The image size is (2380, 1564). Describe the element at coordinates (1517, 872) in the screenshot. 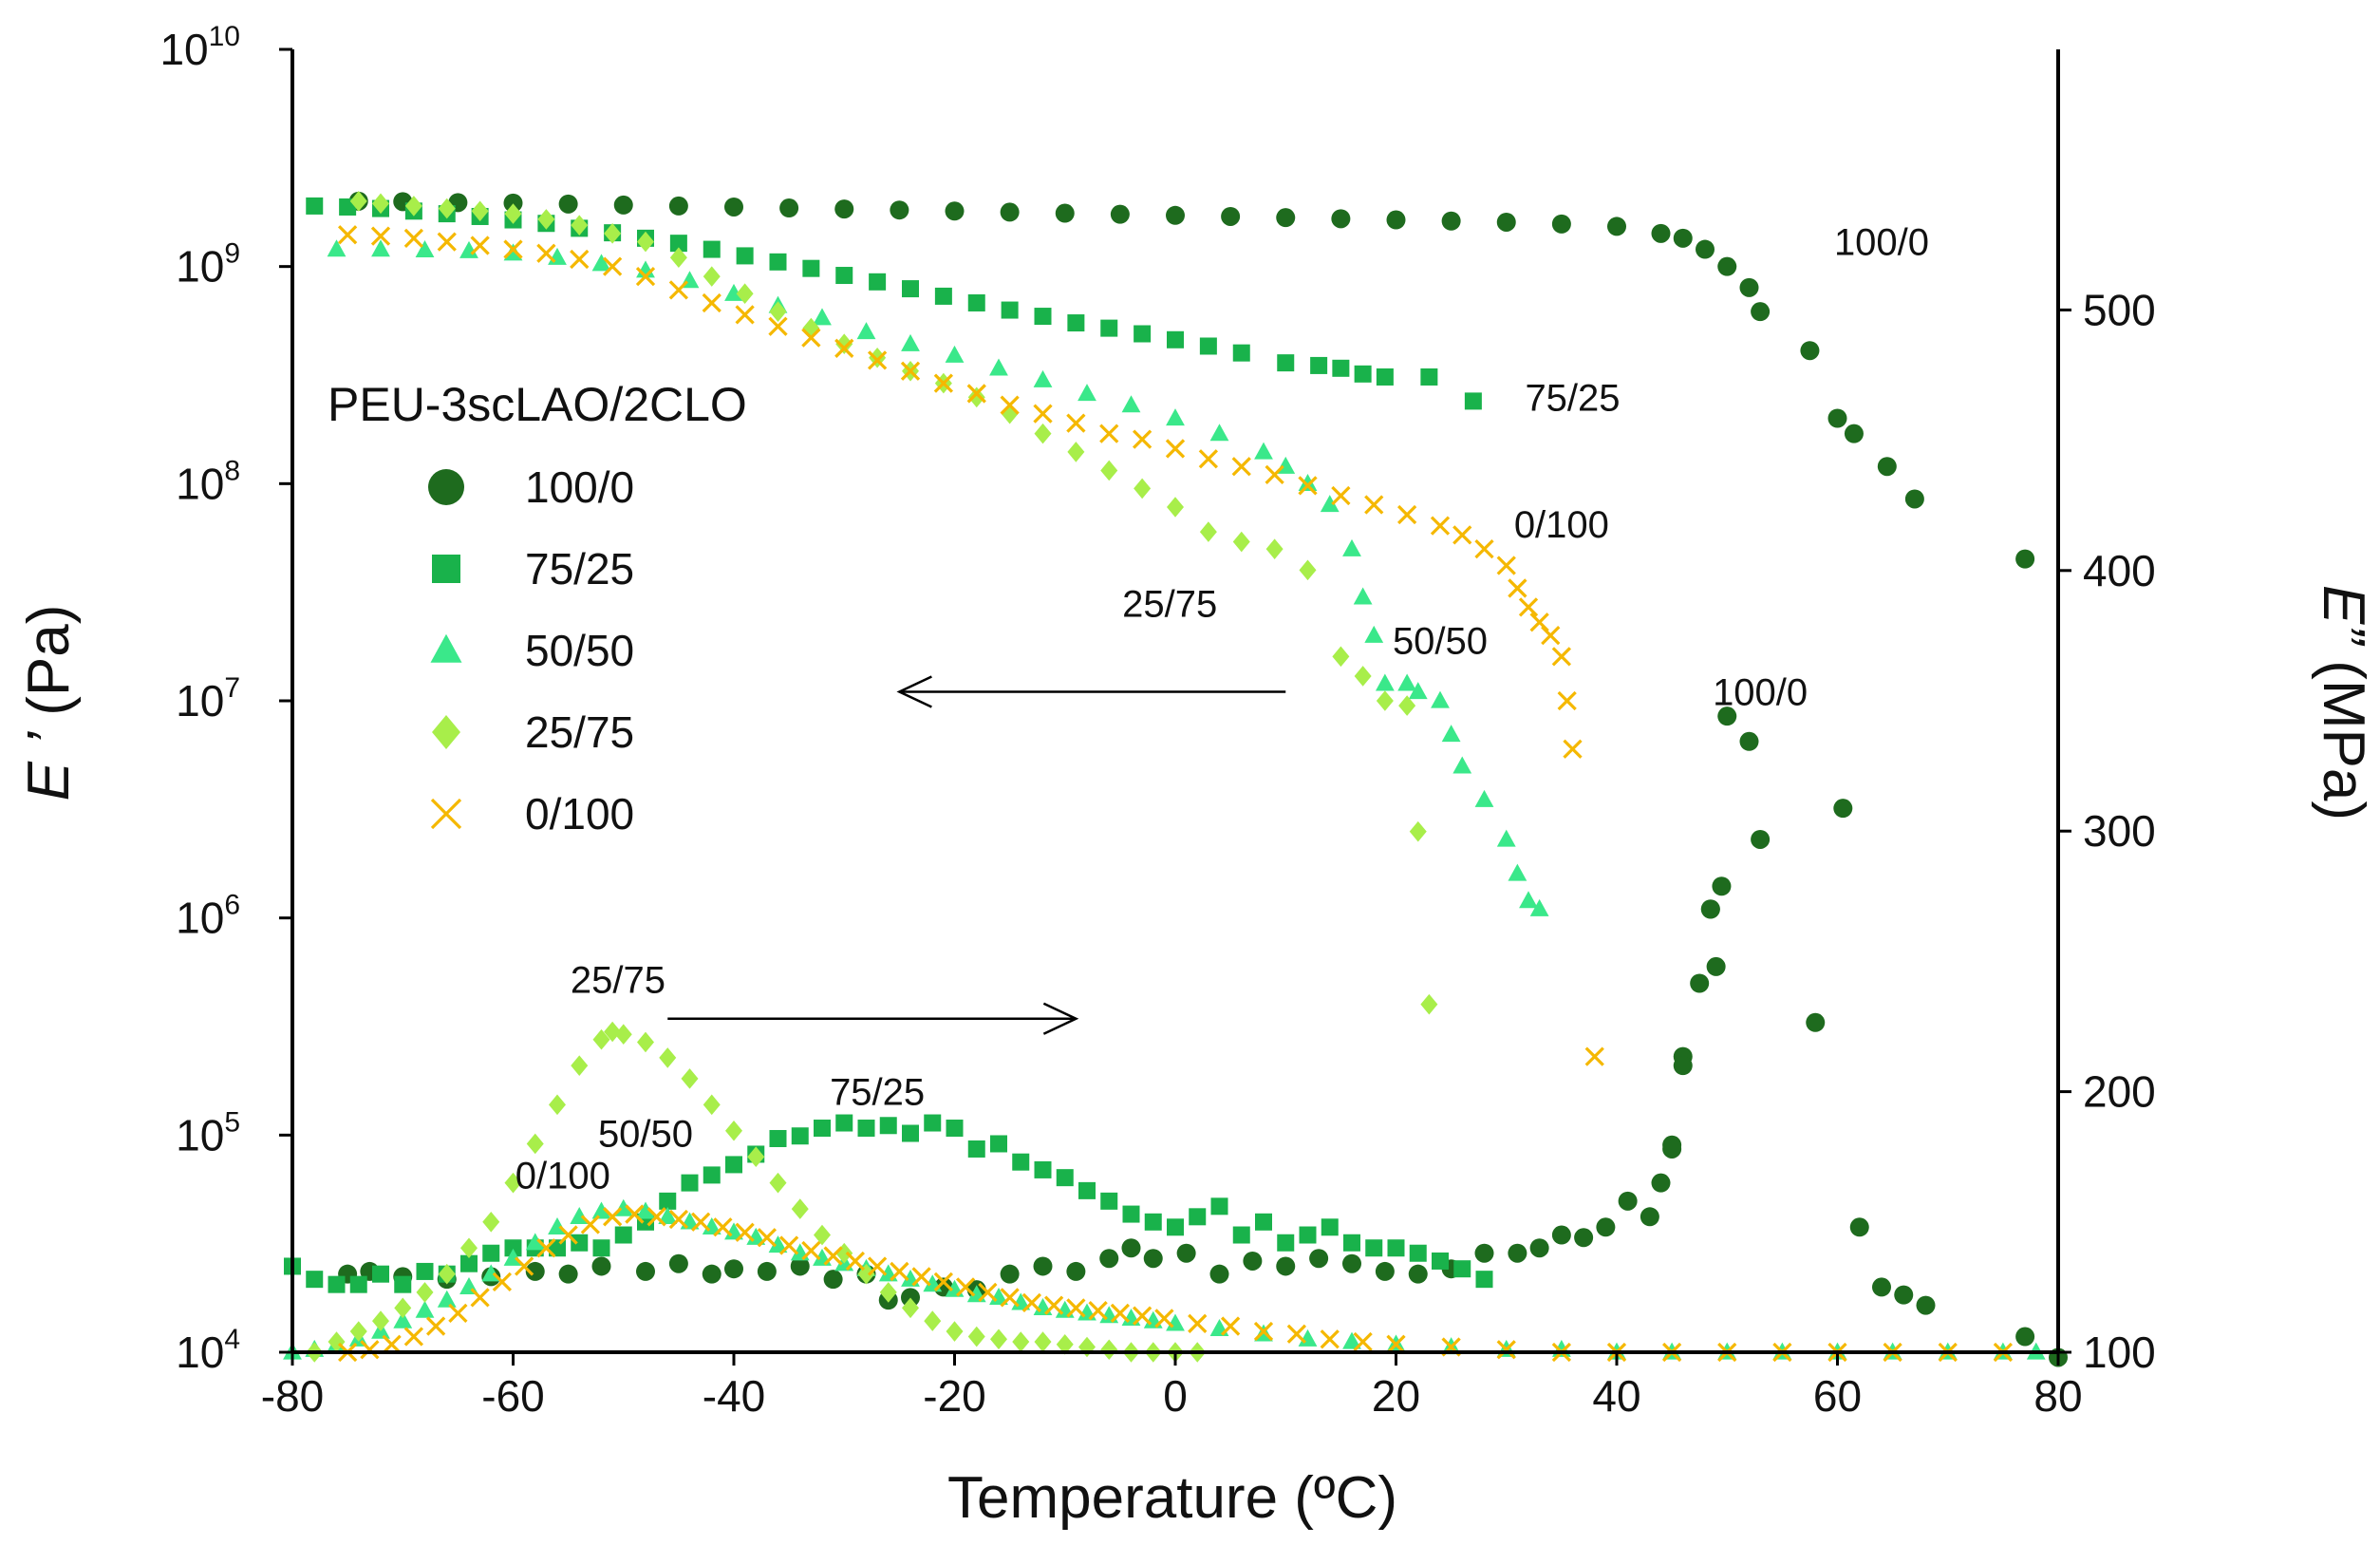

I see `point-storage-50/50-36` at that location.